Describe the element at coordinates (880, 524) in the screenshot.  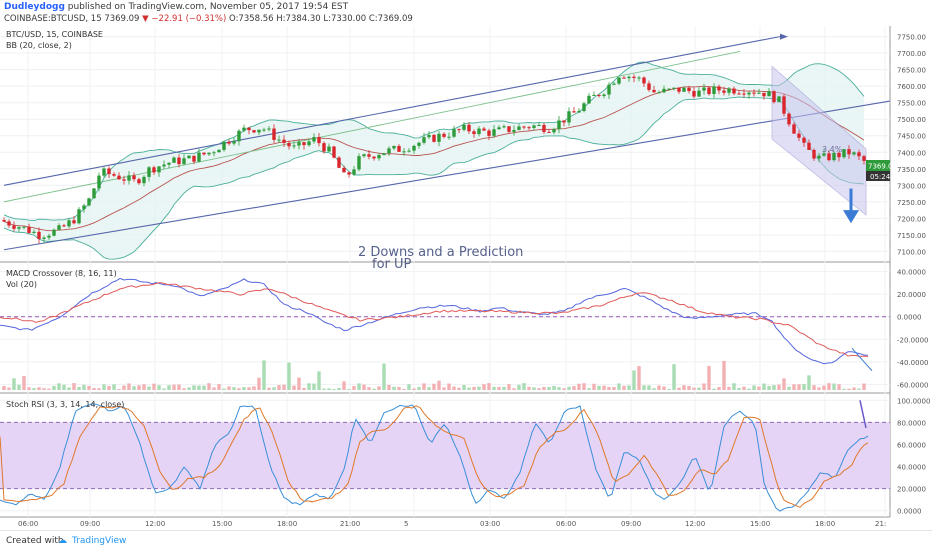
I see `time-axis-label: 21:` at that location.